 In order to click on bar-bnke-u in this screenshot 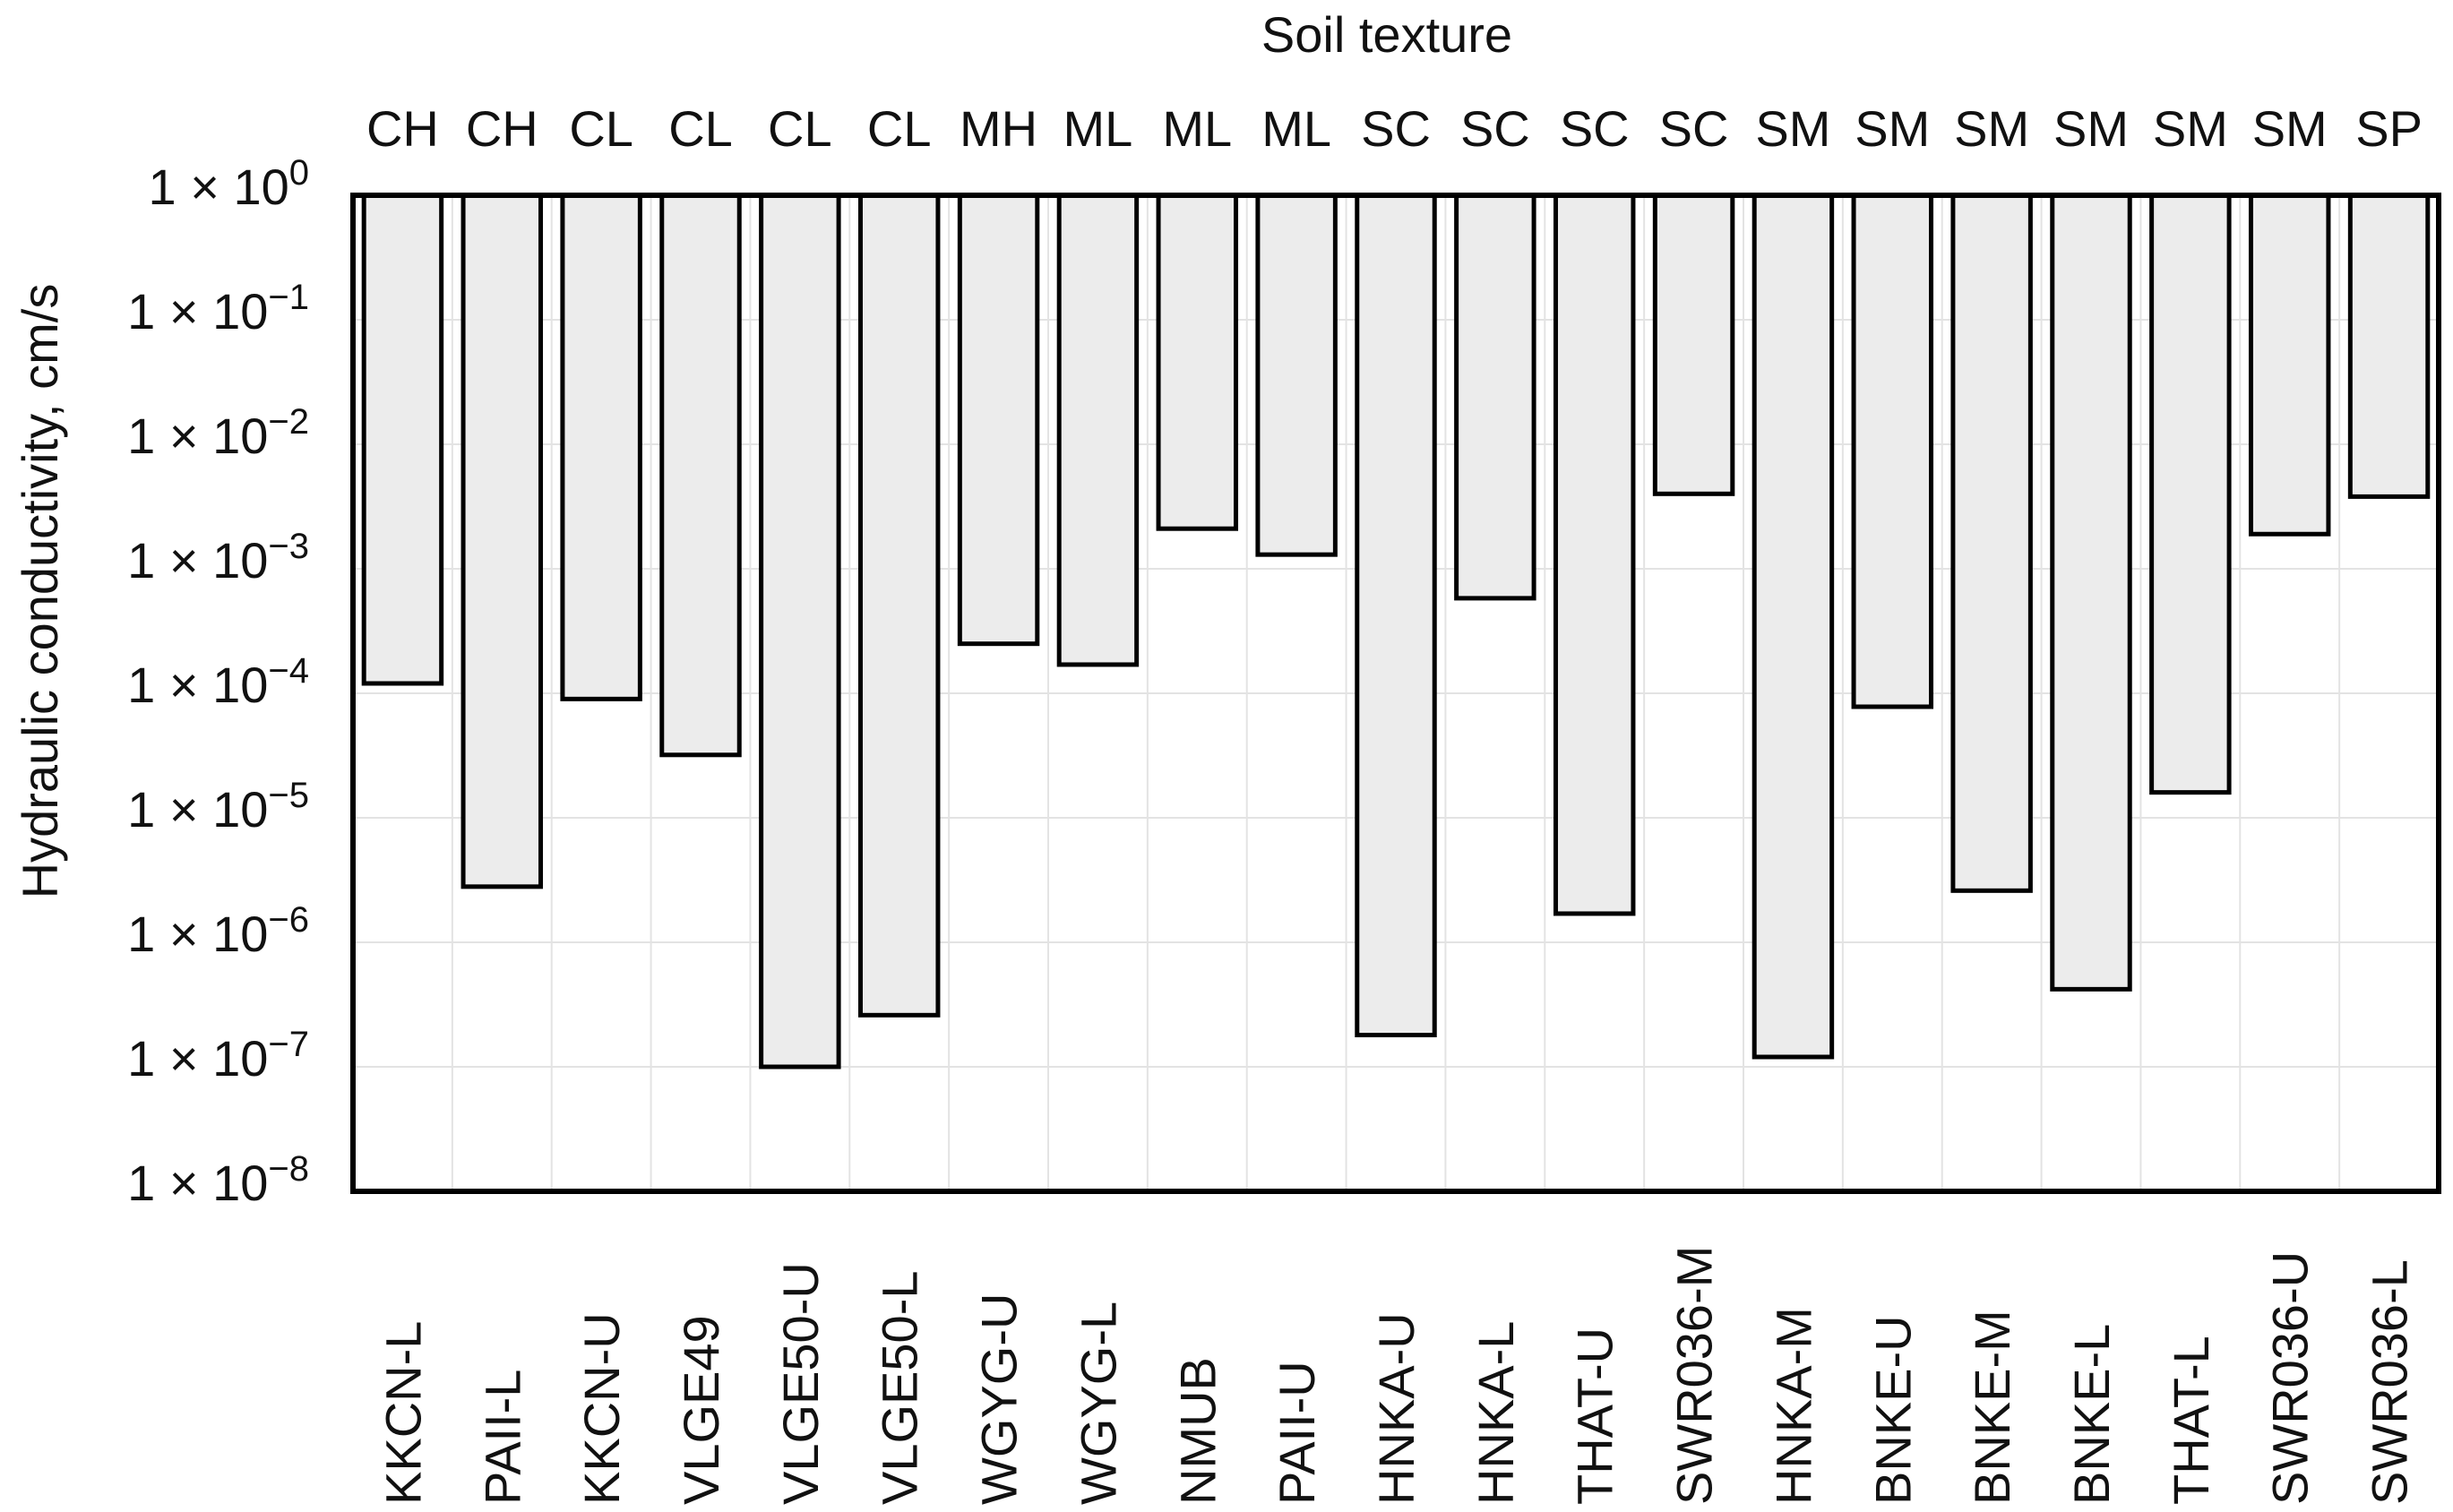, I will do `click(1892, 451)`.